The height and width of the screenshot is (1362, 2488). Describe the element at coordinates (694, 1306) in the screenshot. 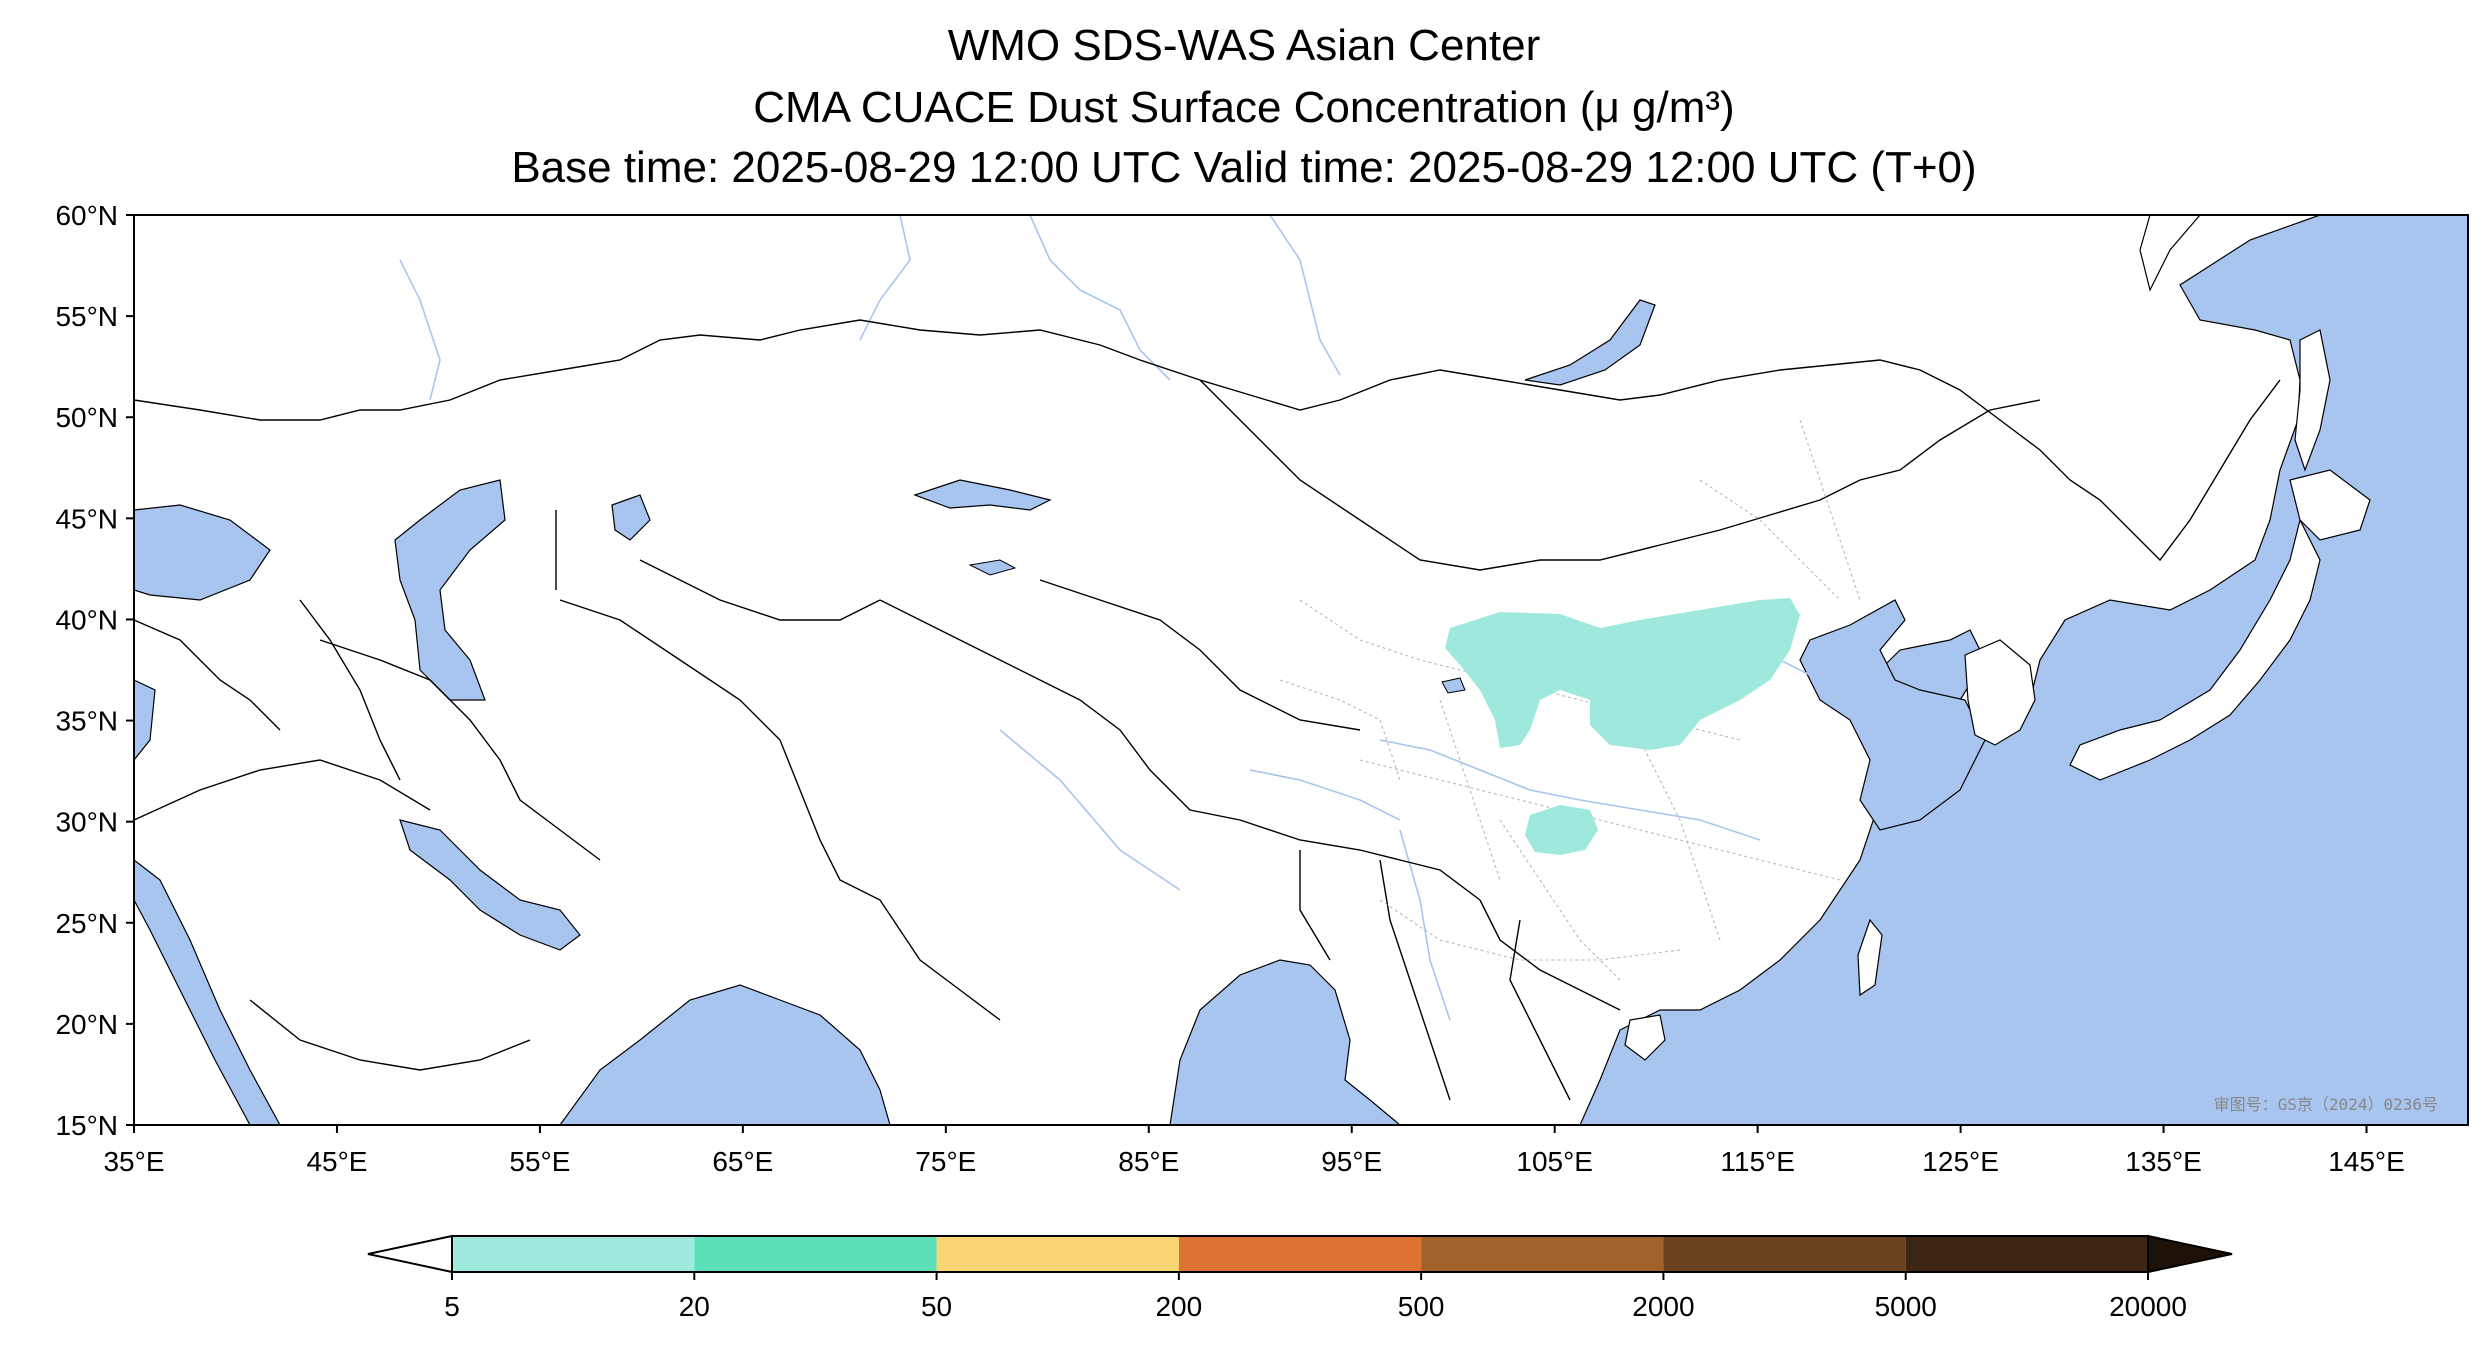

I see `colorbar-label: 20` at that location.